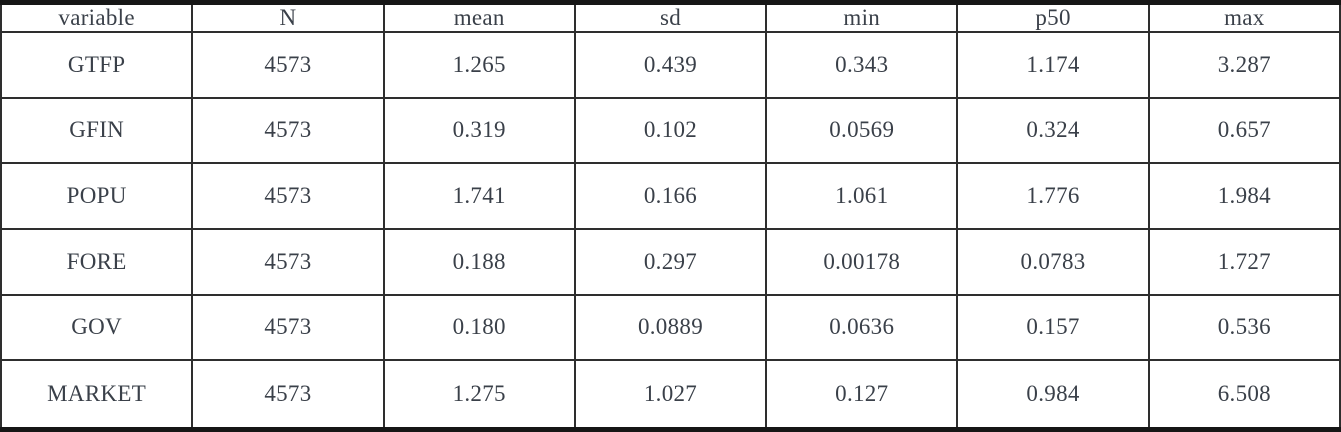 Image resolution: width=1341 pixels, height=432 pixels. Describe the element at coordinates (1053, 130) in the screenshot. I see `value-cell: 0.324` at that location.